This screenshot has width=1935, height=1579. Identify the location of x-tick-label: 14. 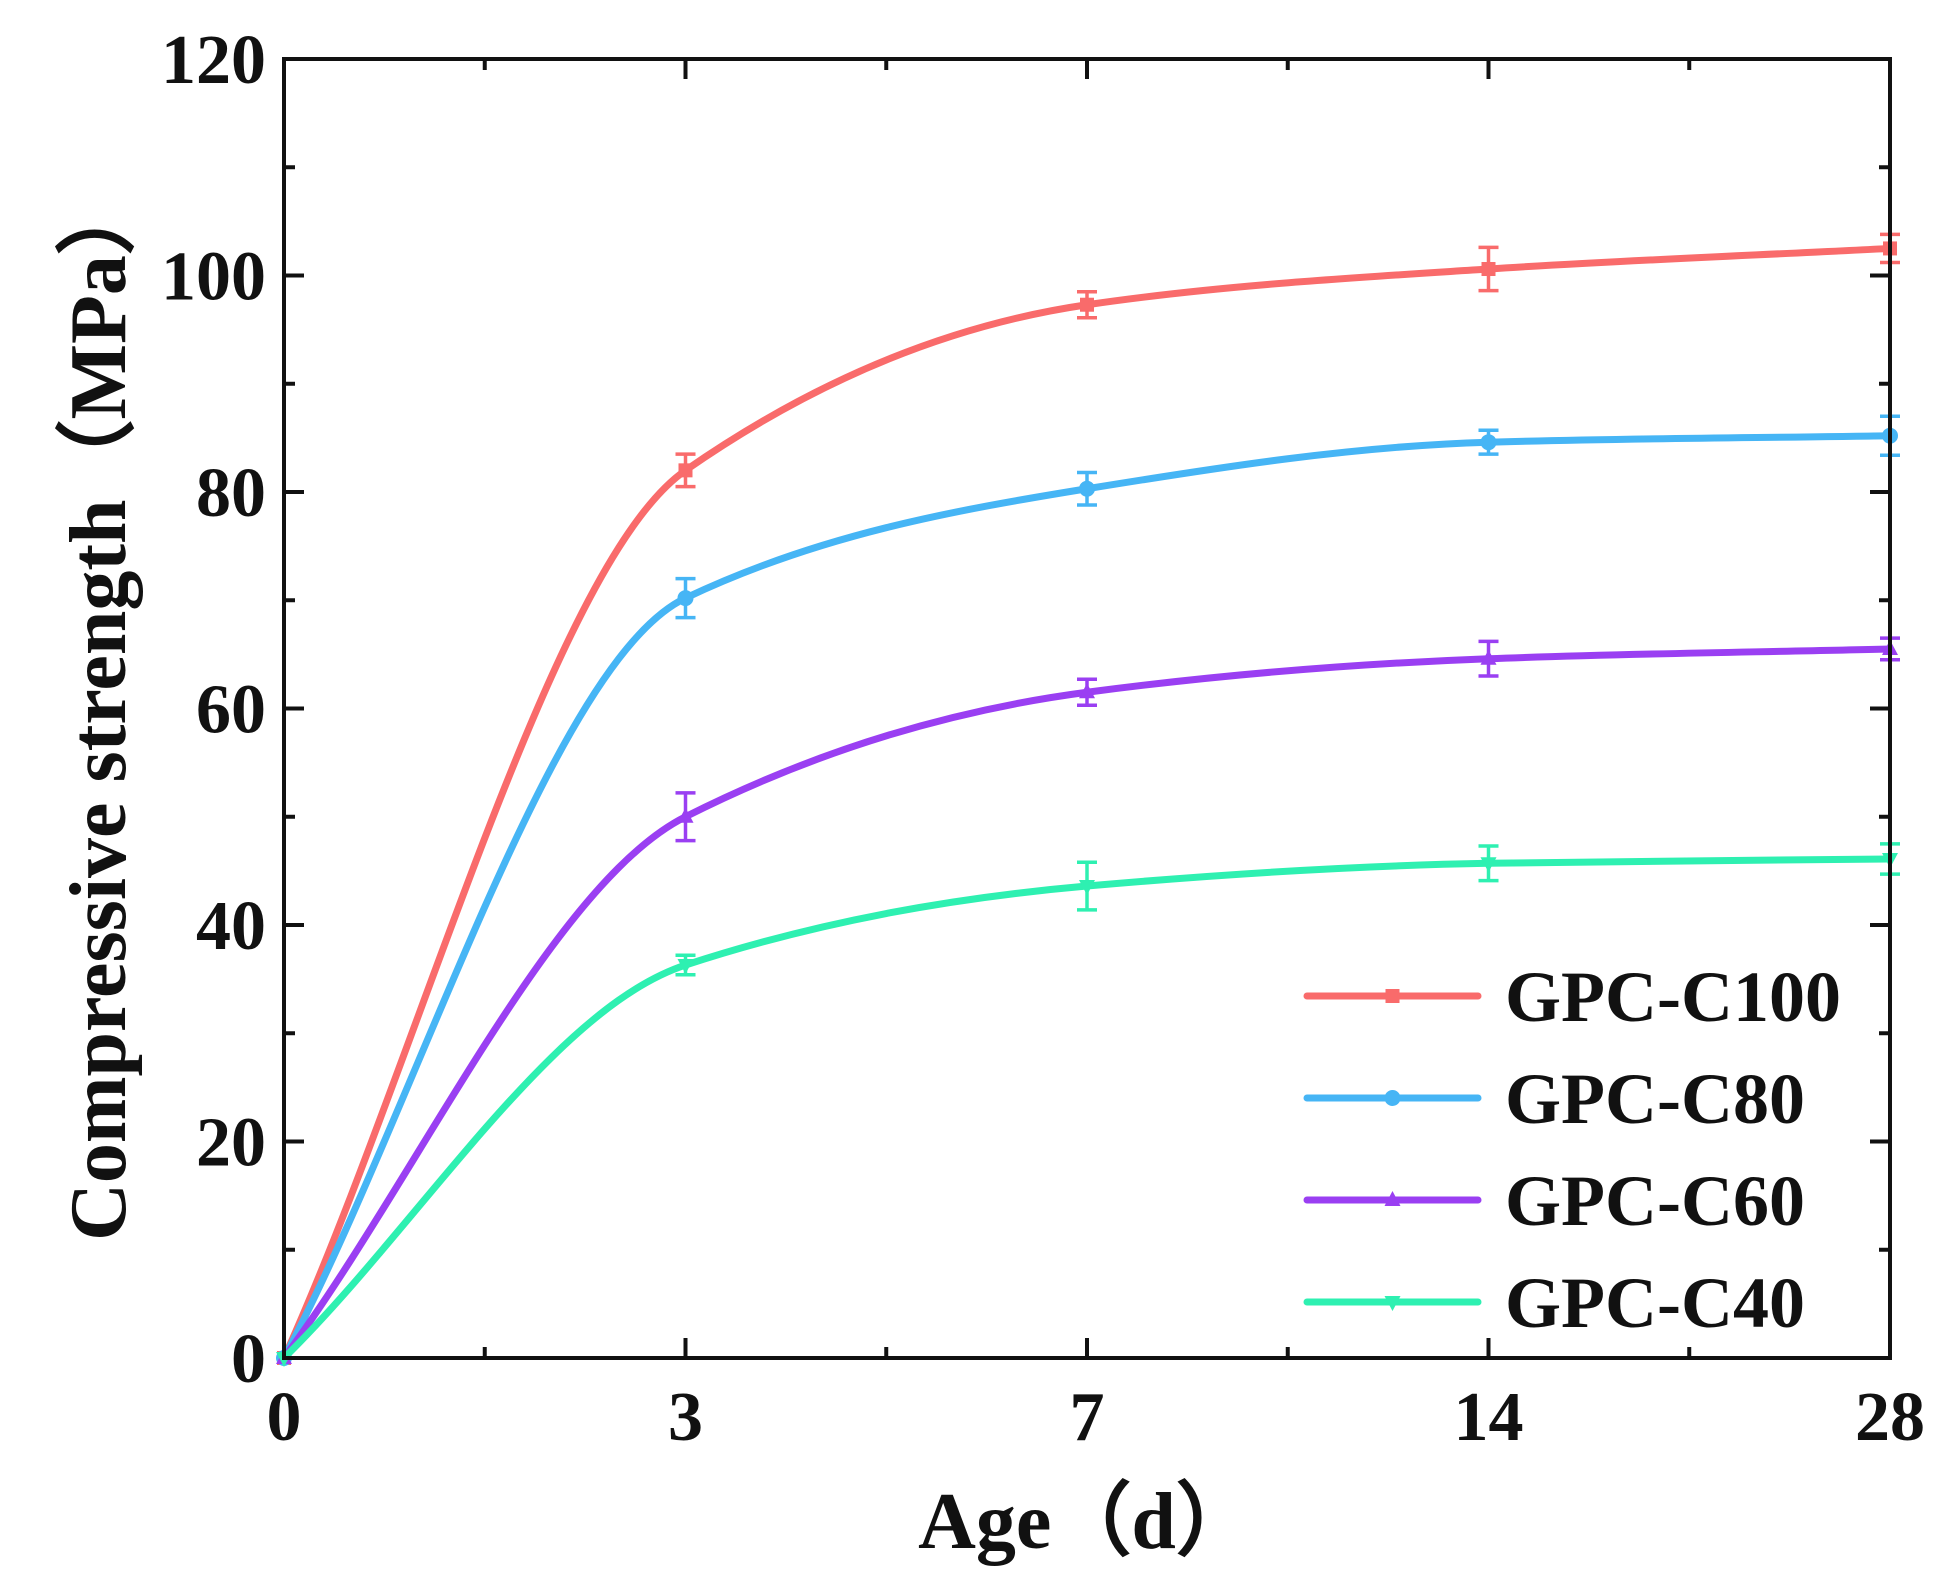
(1489, 1417).